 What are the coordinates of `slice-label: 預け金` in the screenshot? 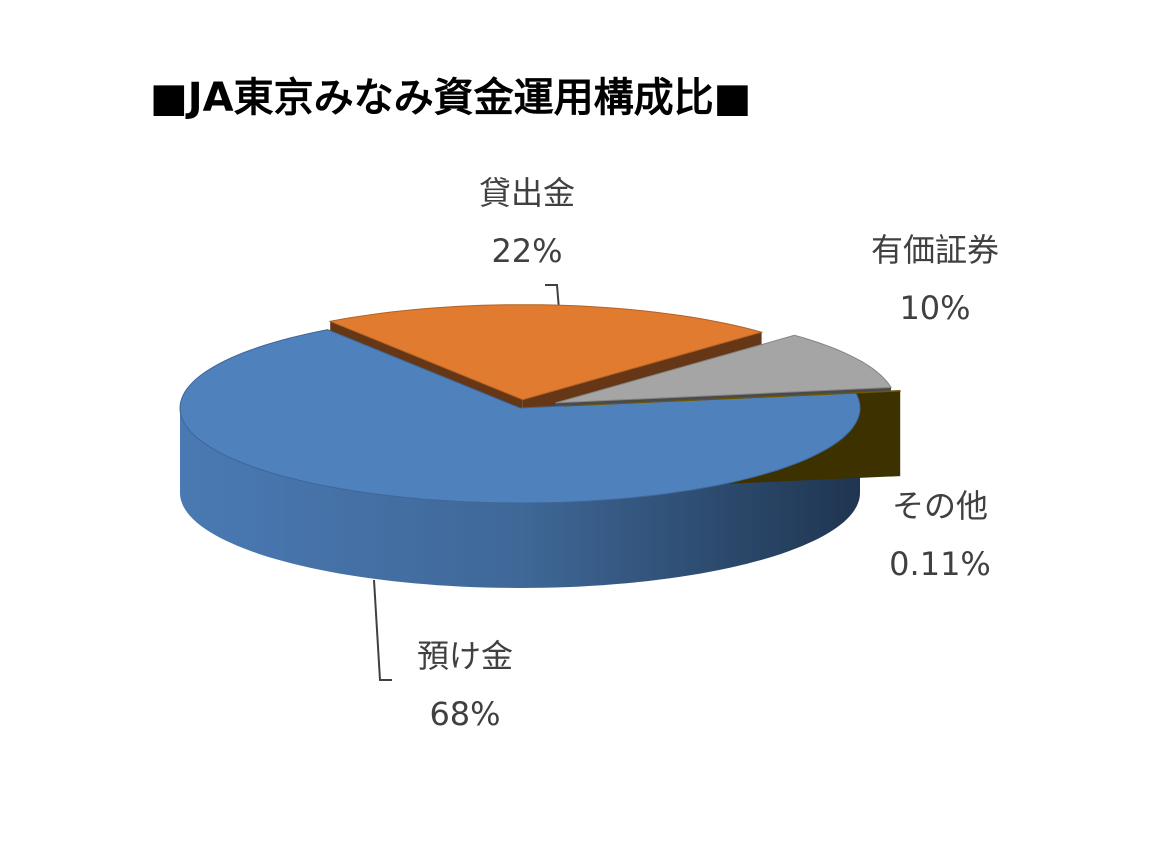 It's located at (465, 656).